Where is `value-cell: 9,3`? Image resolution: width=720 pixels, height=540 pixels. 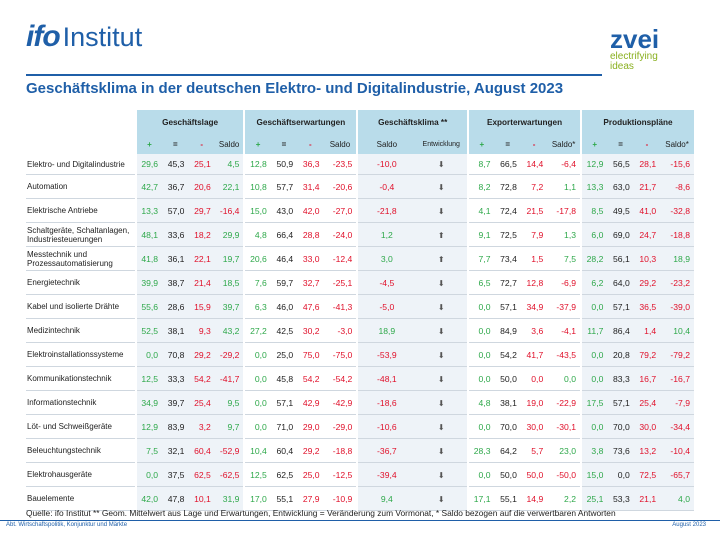
value-cell: 9,3 is located at coordinates (201, 330).